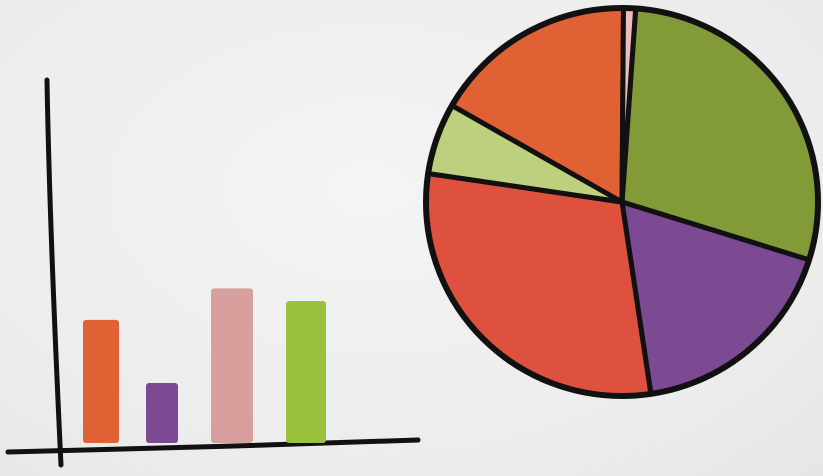 Image resolution: width=823 pixels, height=476 pixels. Describe the element at coordinates (54, 272) in the screenshot. I see `y-axis-line` at that location.